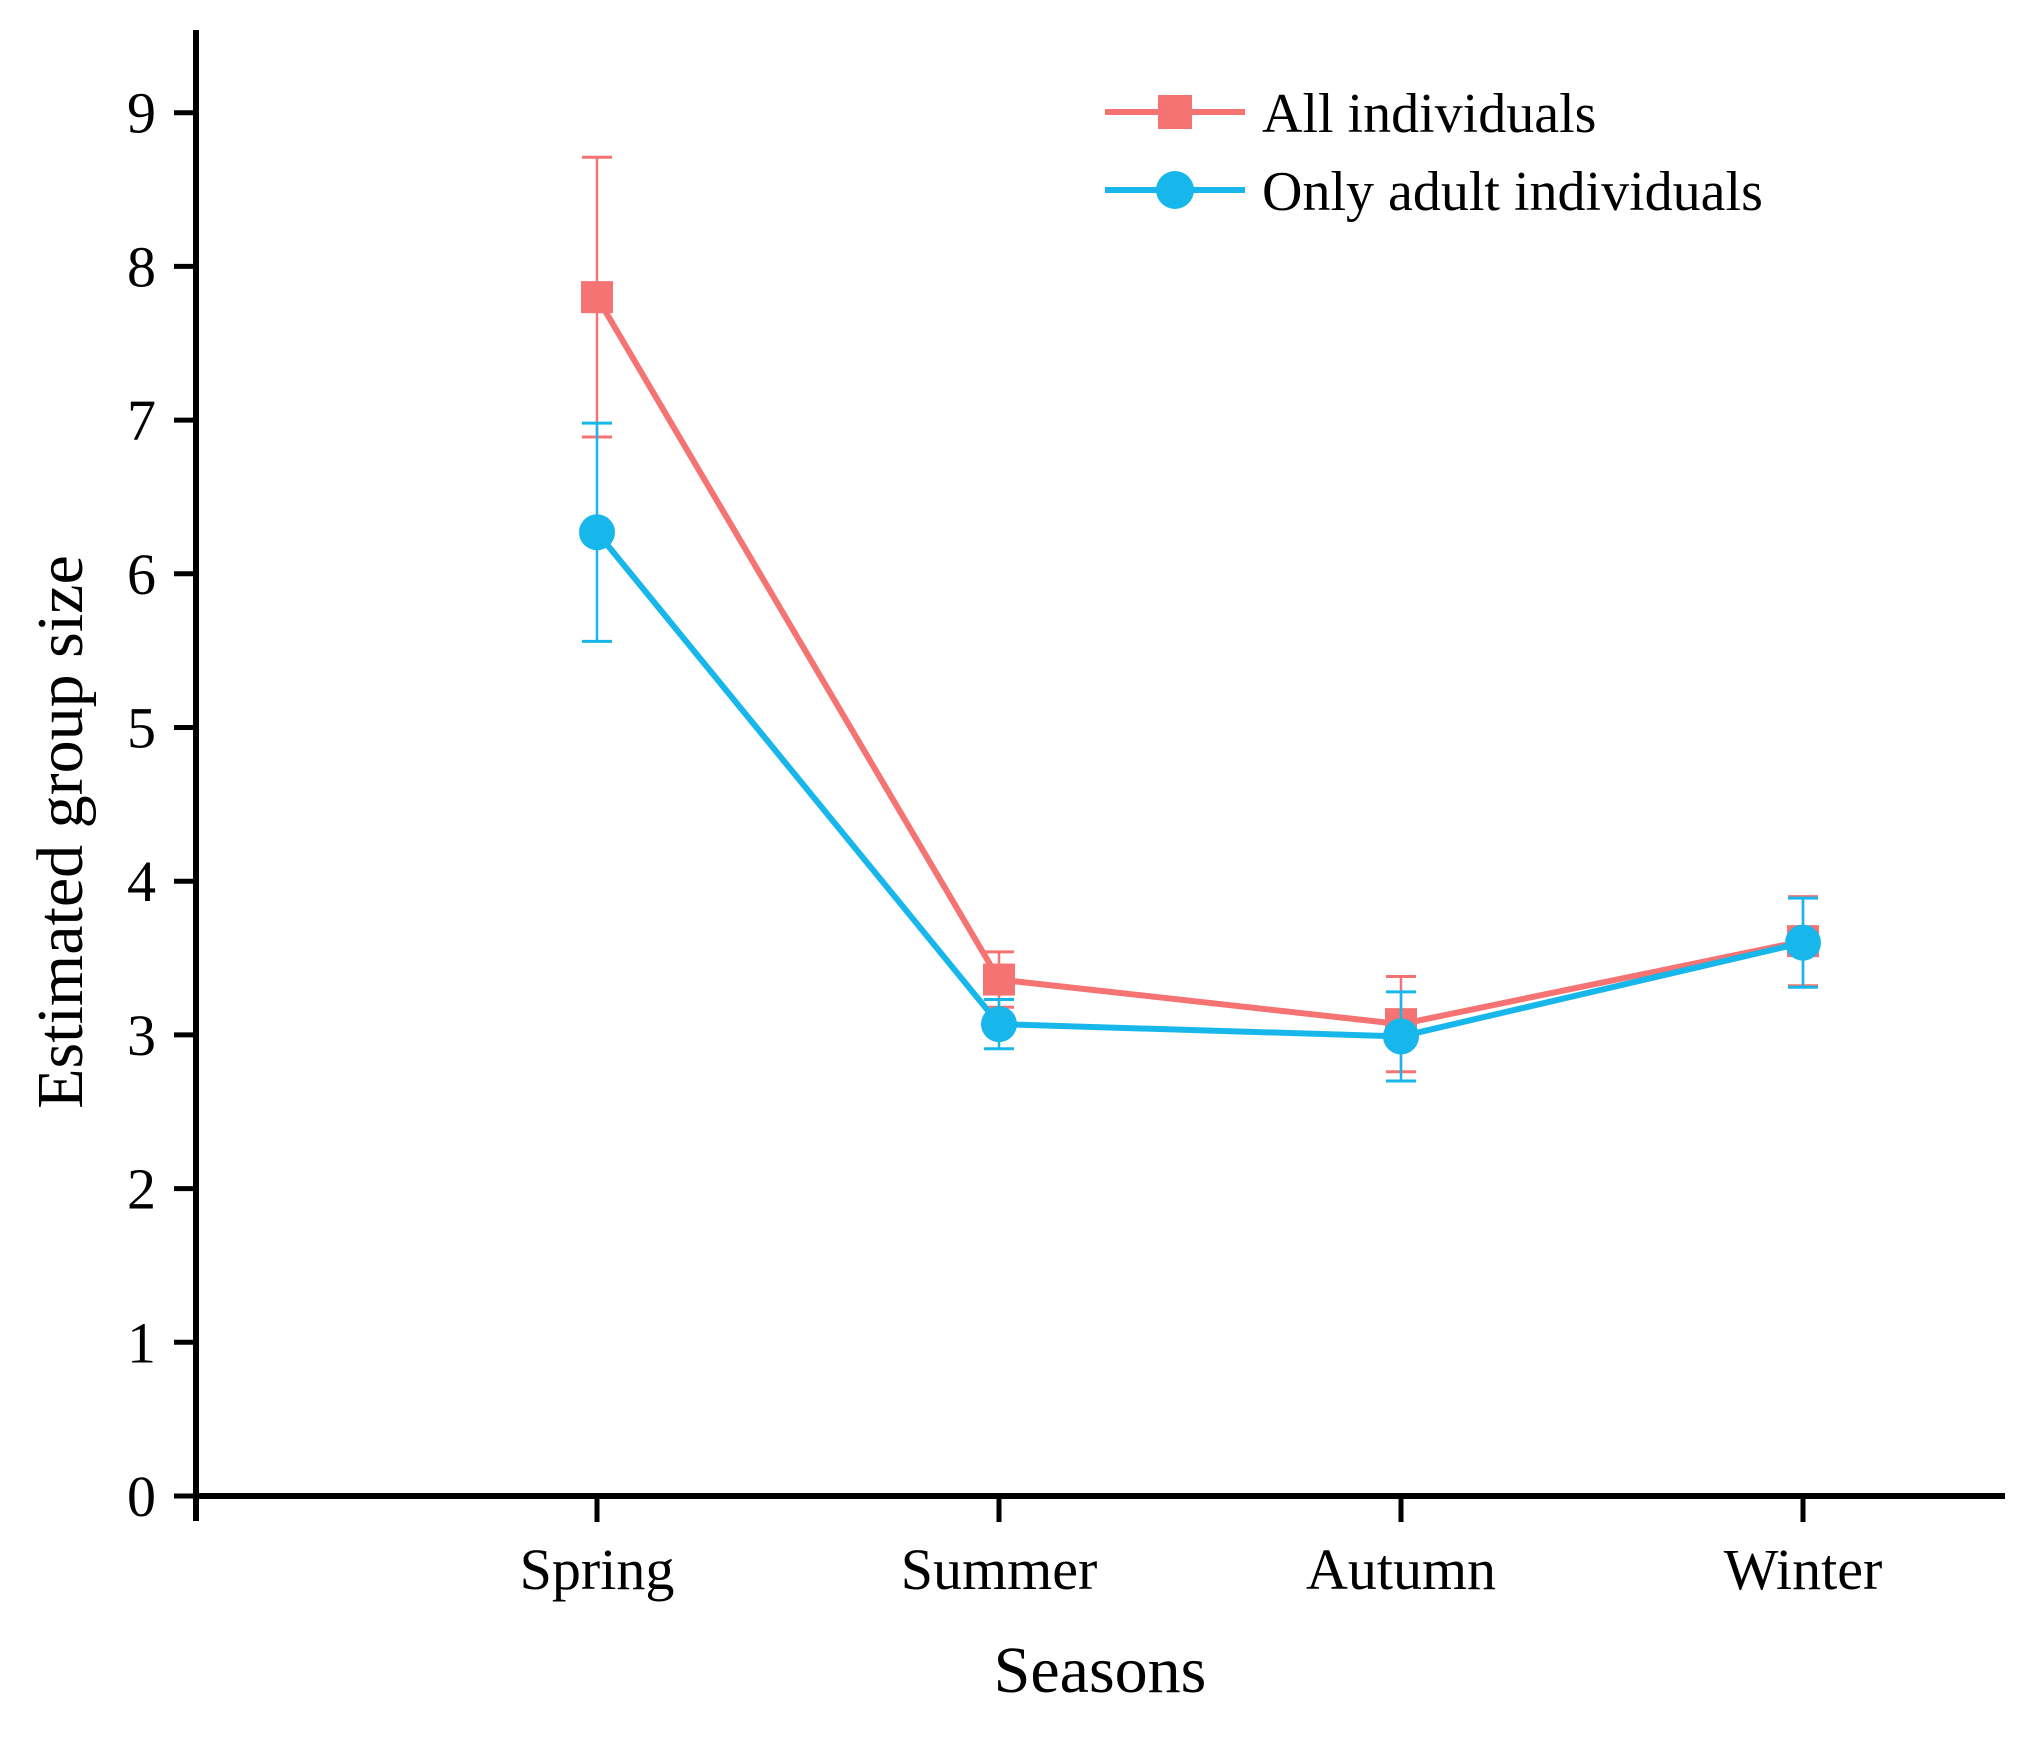 This screenshot has height=1740, width=2027. Describe the element at coordinates (141, 266) in the screenshot. I see `y-tick-label: 8` at that location.